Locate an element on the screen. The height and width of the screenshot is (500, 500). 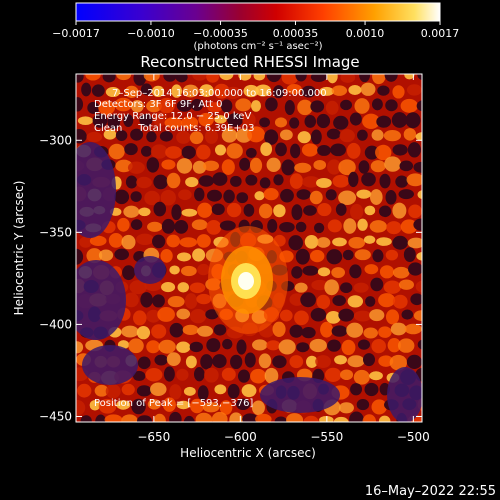
colorbar-tick-label: 0.0010 is located at coordinates (365, 33).